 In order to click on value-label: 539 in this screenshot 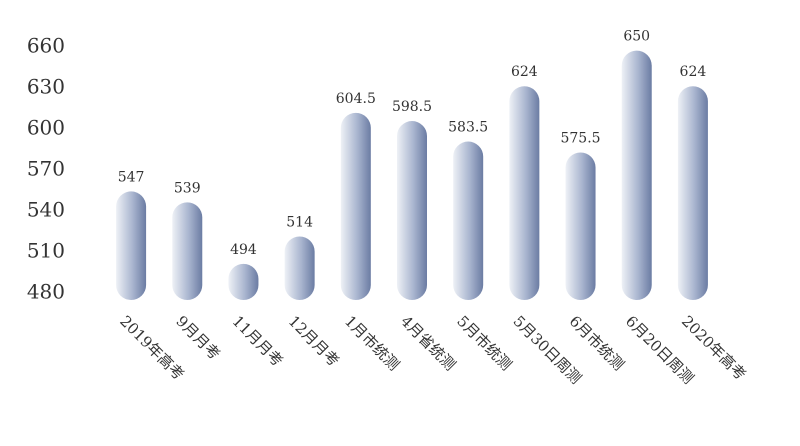, I will do `click(187, 188)`.